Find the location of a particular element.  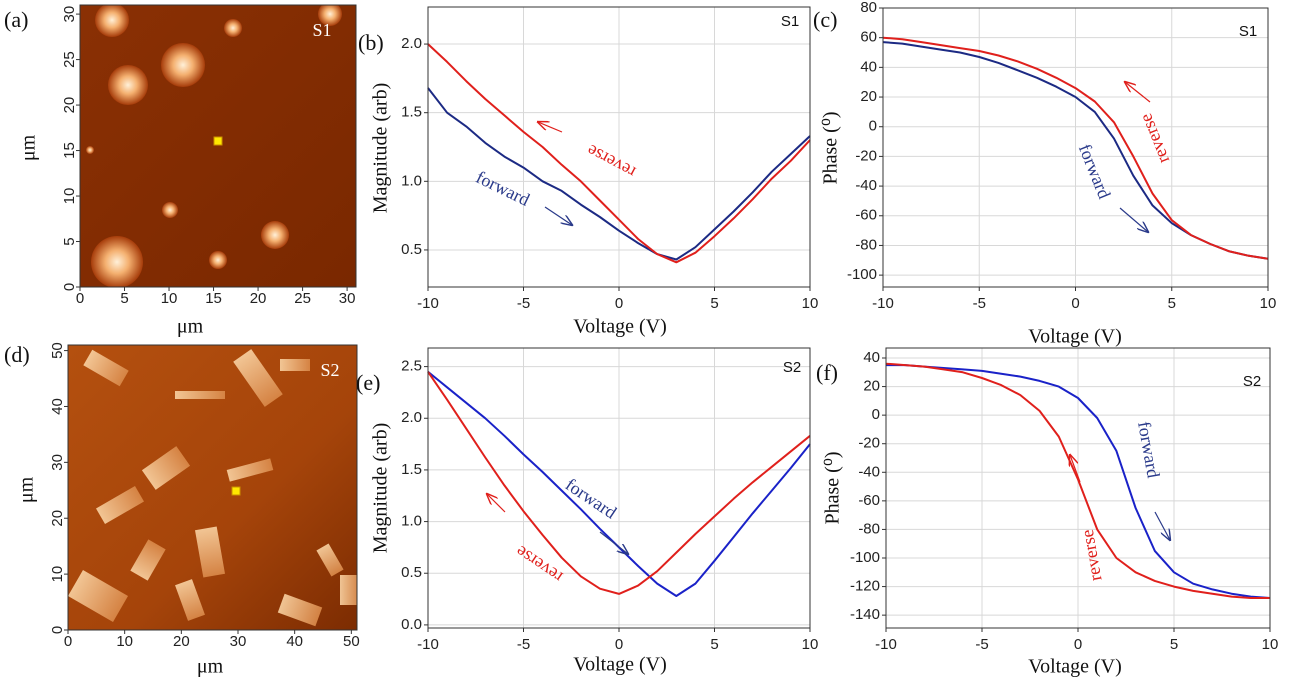

y-tick-label: 80 is located at coordinates (868, 8).